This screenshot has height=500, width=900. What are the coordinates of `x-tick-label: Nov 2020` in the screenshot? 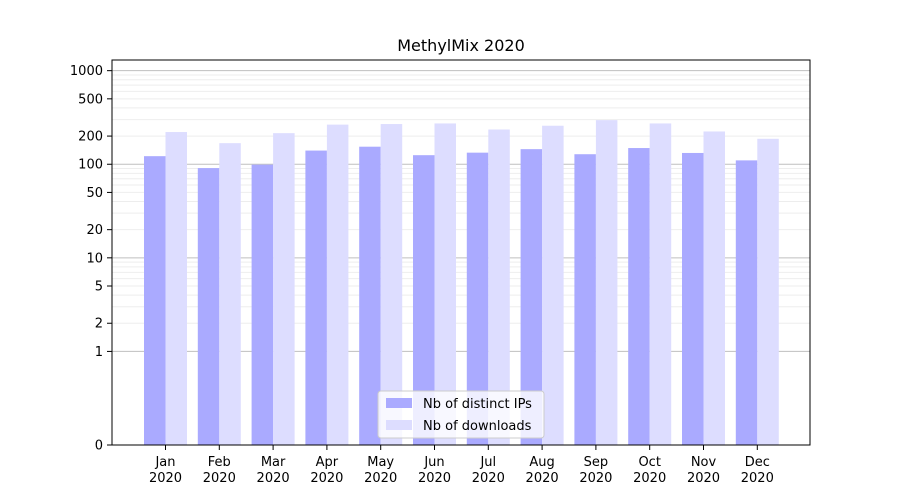 It's located at (703, 470).